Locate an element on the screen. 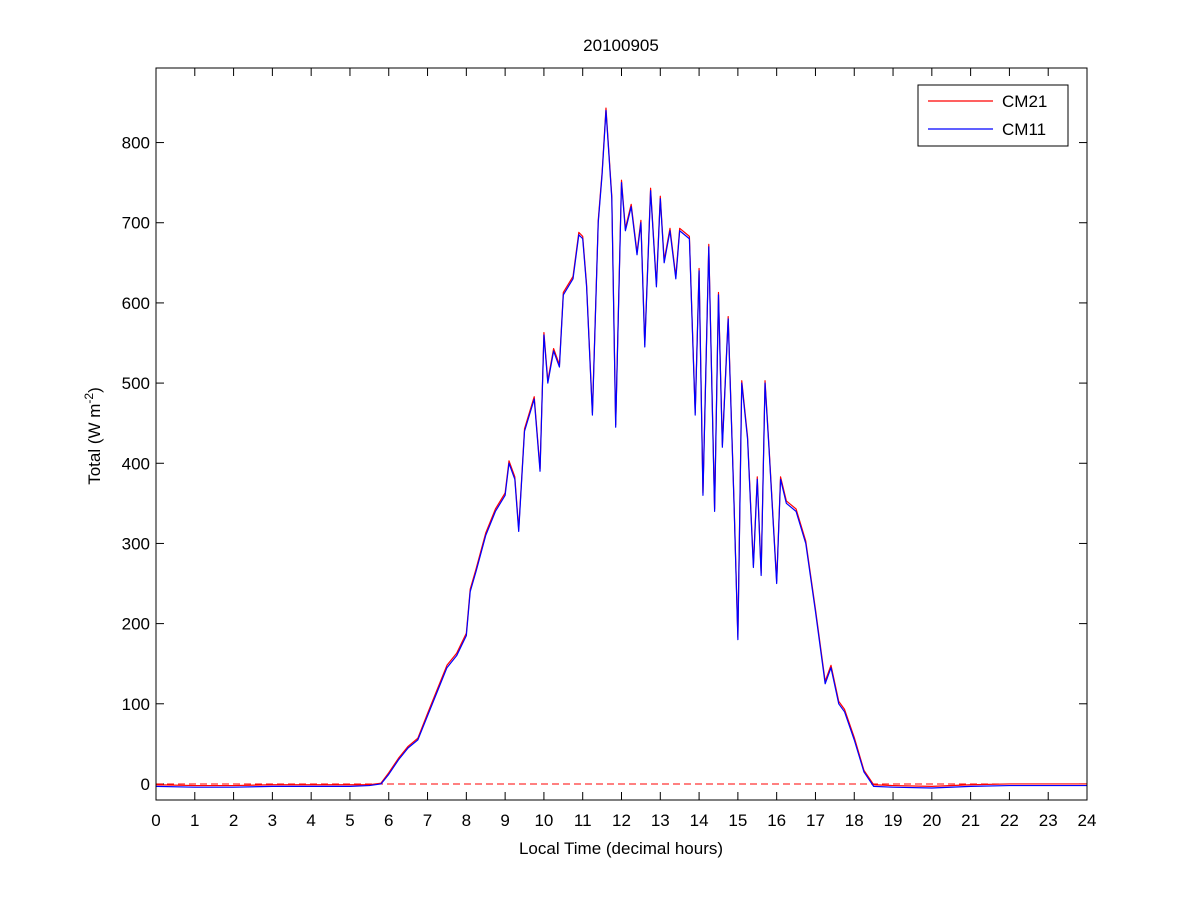  x-tick-label: 2 is located at coordinates (233, 820).